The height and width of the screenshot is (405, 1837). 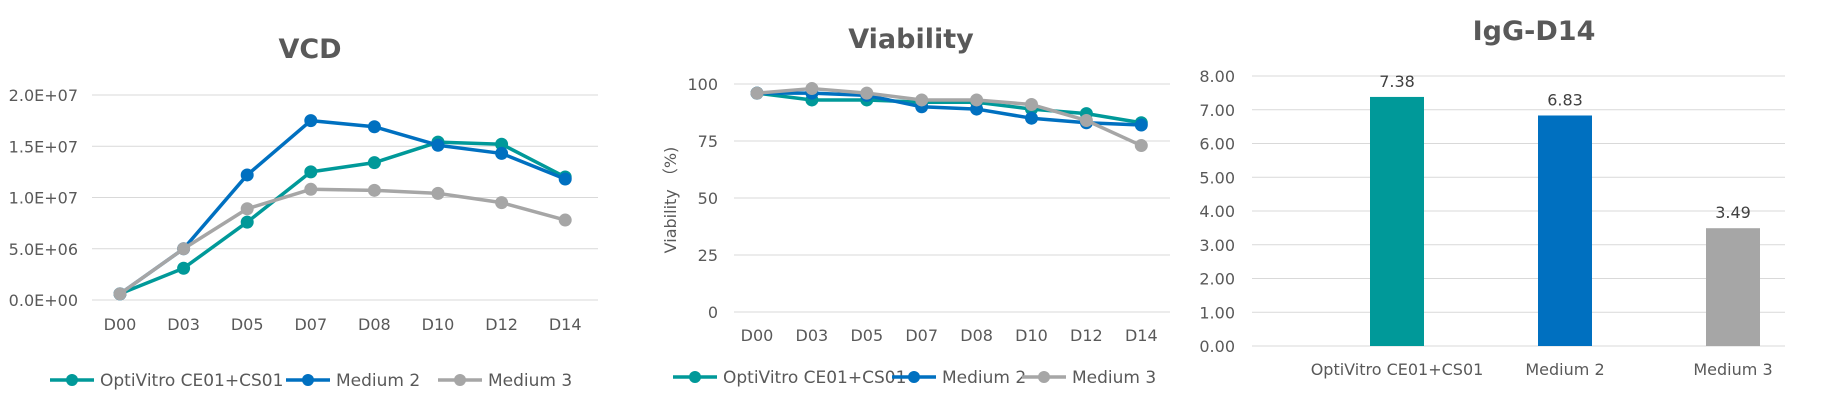 What do you see at coordinates (1732, 369) in the screenshot?
I see `x-tick-label: Medium 3` at bounding box center [1732, 369].